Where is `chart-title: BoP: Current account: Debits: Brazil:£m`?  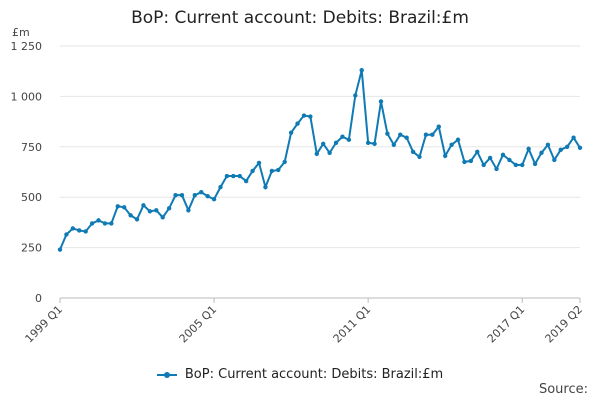
chart-title: BoP: Current account: Debits: Brazil:£m is located at coordinates (300, 18).